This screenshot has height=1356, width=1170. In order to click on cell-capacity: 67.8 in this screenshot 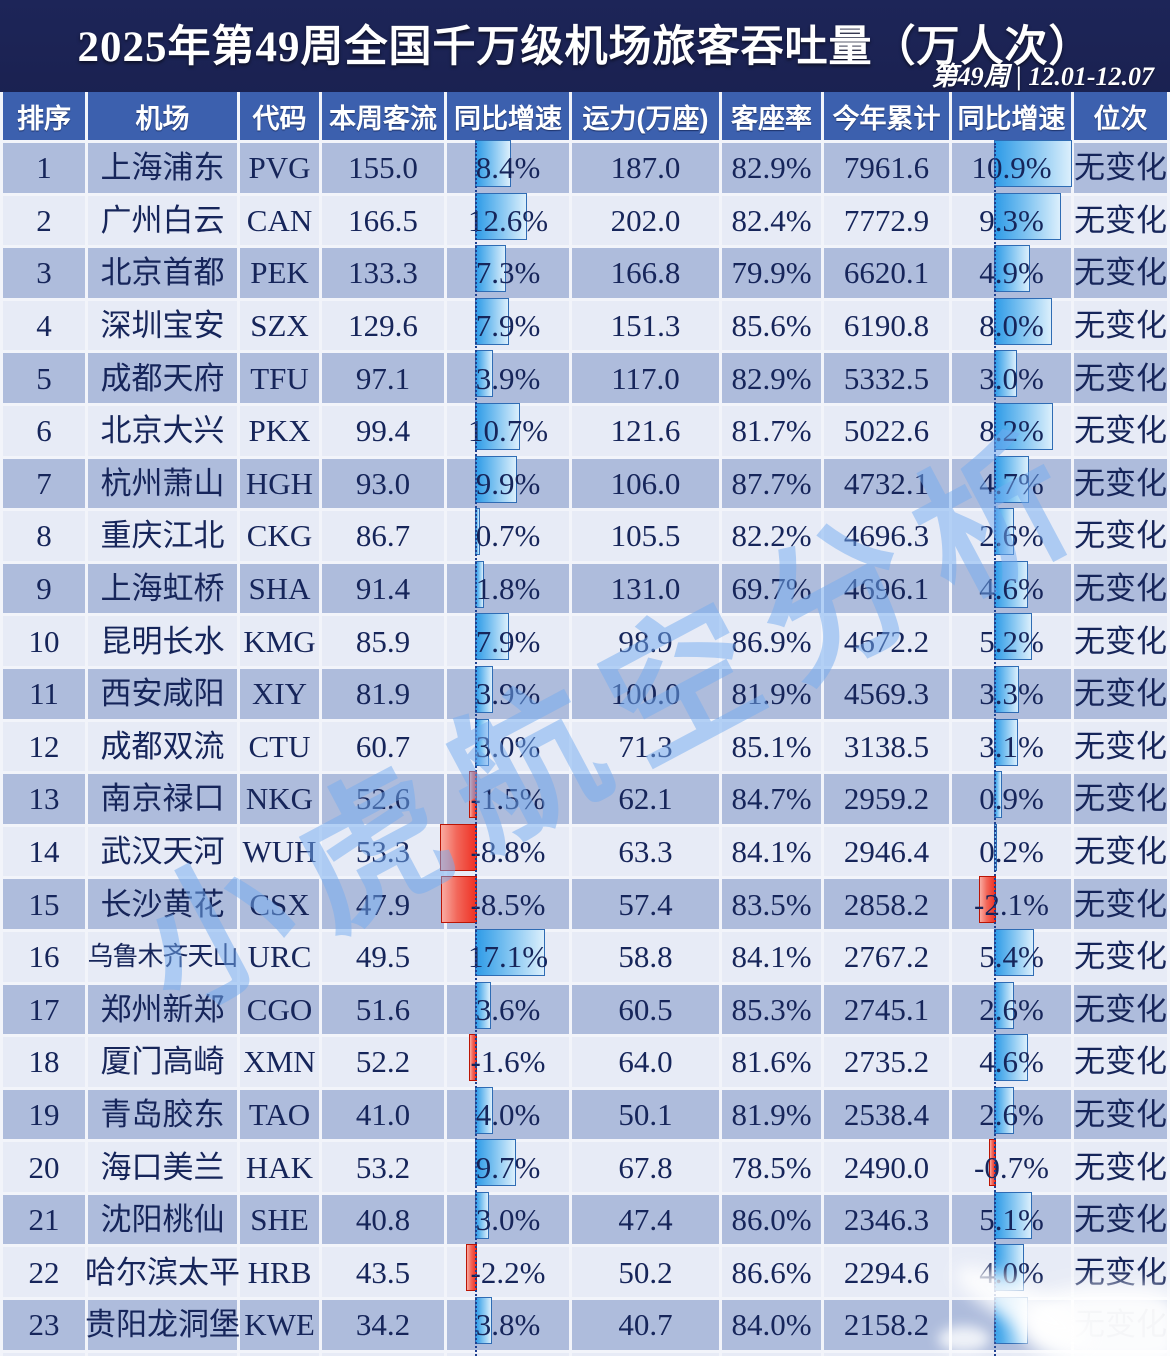, I will do `click(645, 1167)`.